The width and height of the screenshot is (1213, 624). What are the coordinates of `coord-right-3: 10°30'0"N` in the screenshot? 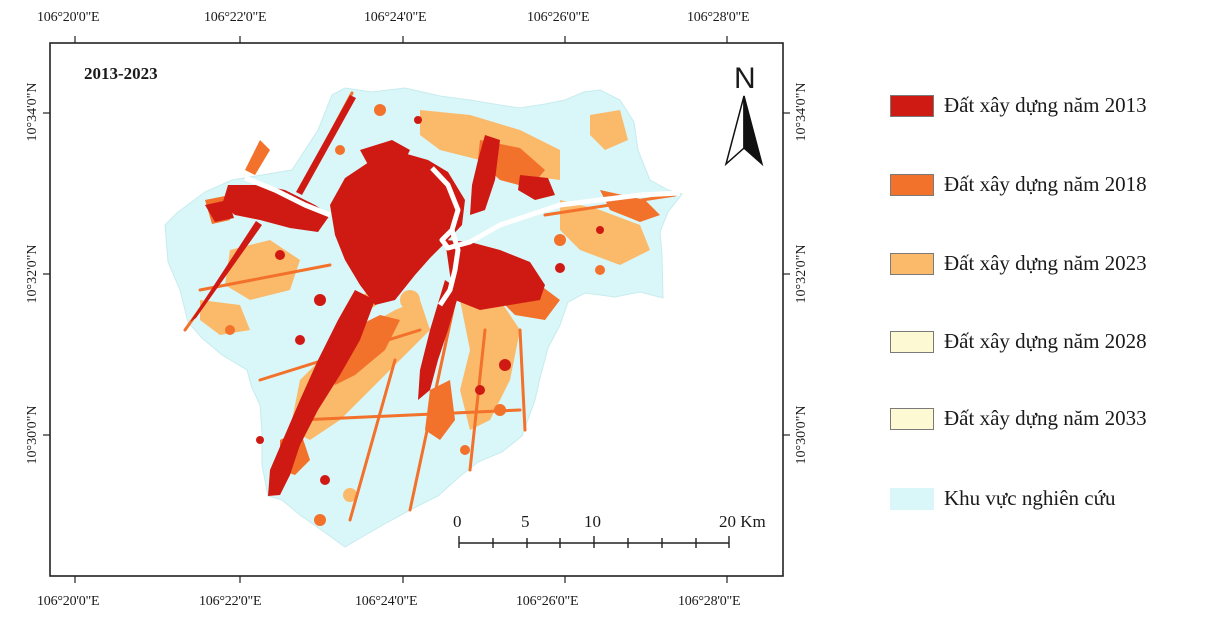 It's located at (801, 435).